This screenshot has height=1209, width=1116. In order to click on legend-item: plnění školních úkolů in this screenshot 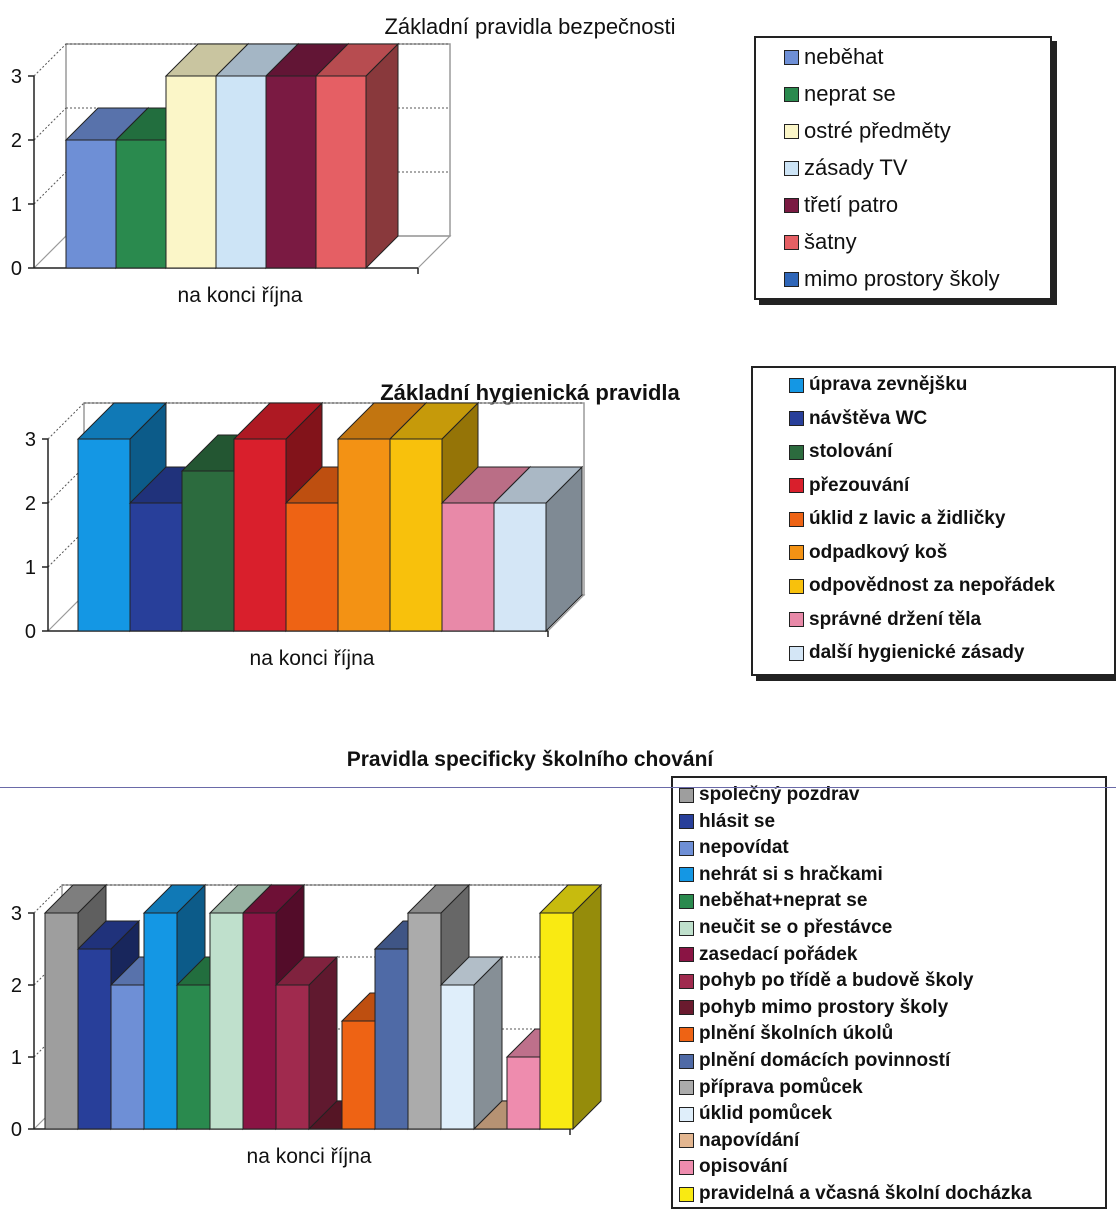, I will do `click(786, 1034)`.